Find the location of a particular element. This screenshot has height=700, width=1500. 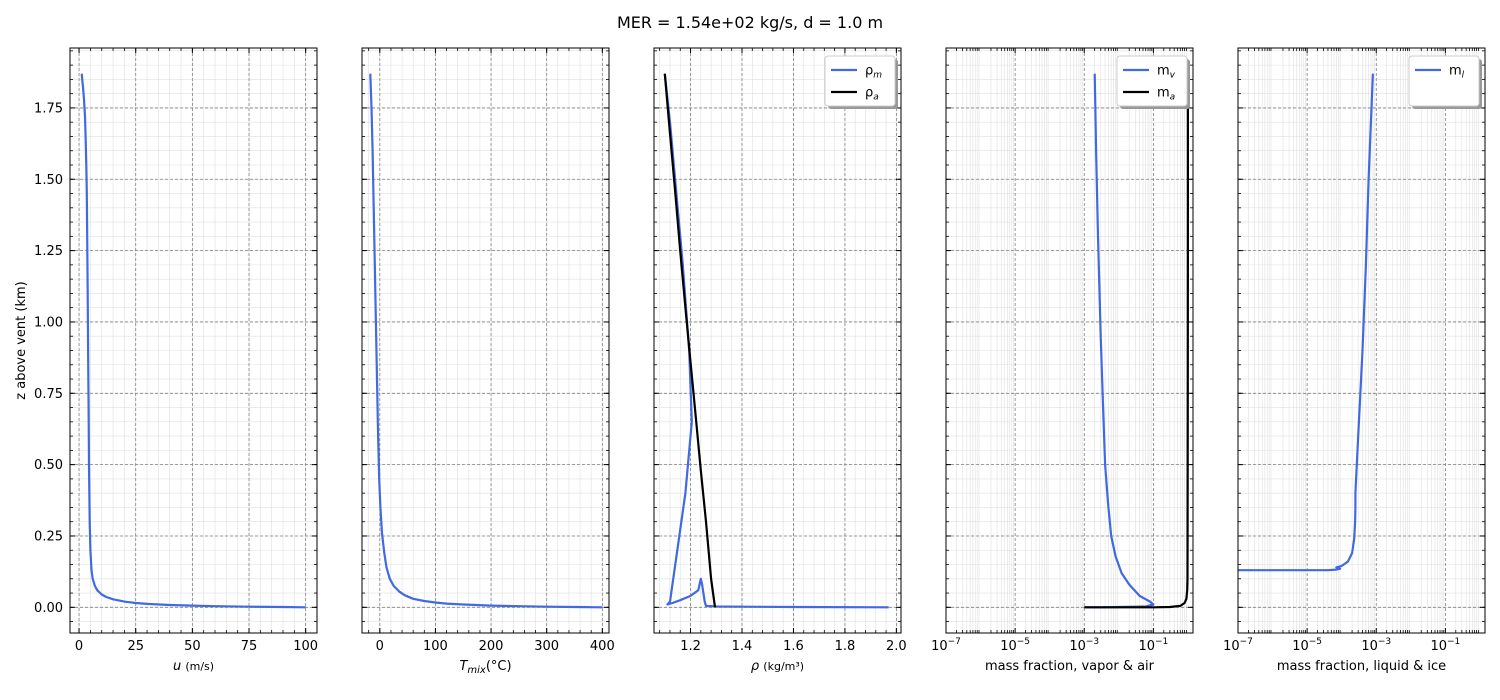

x-tick-label: 25 is located at coordinates (135, 646).